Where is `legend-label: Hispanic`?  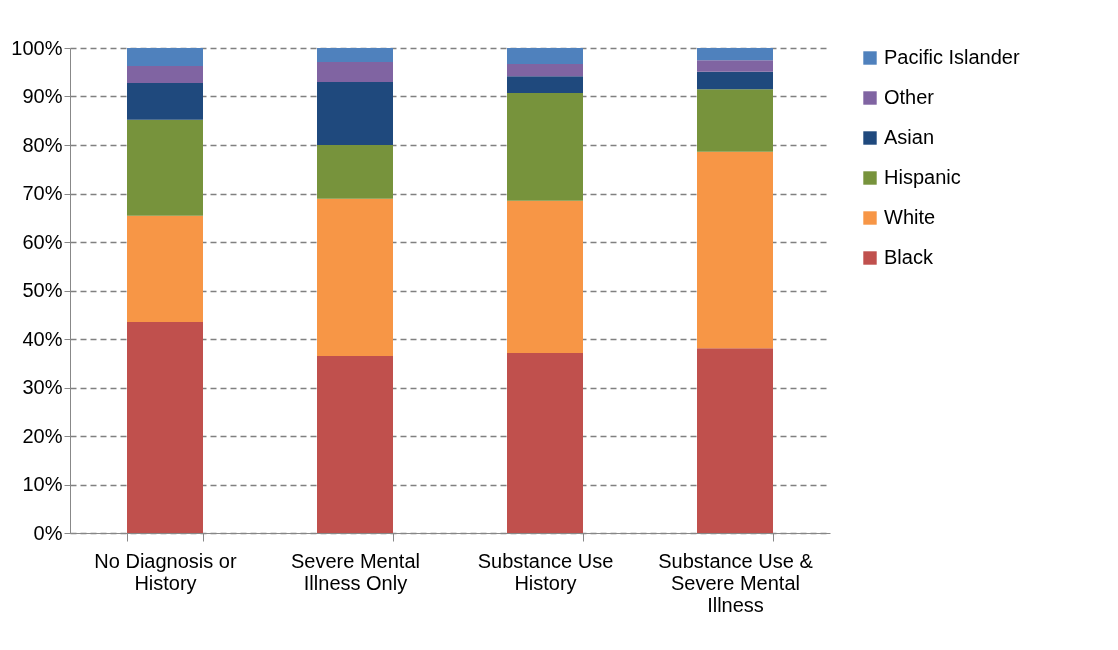 legend-label: Hispanic is located at coordinates (922, 177).